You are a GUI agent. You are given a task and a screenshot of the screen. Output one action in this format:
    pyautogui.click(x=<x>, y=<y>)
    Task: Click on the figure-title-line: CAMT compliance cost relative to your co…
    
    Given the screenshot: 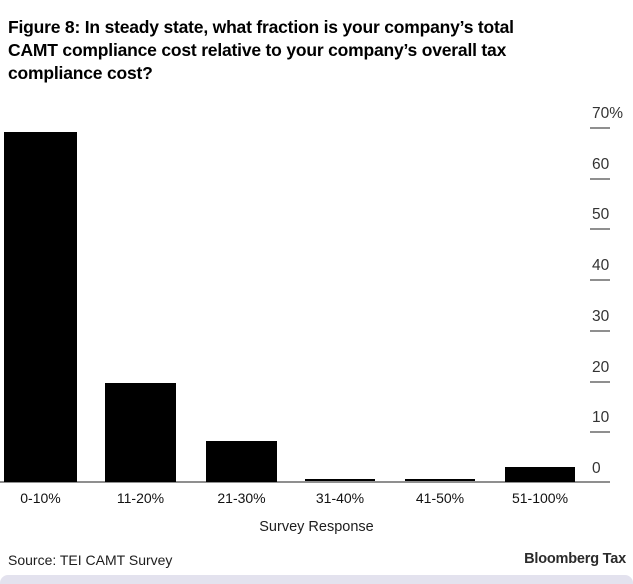 What is the action you would take?
    pyautogui.click(x=257, y=50)
    